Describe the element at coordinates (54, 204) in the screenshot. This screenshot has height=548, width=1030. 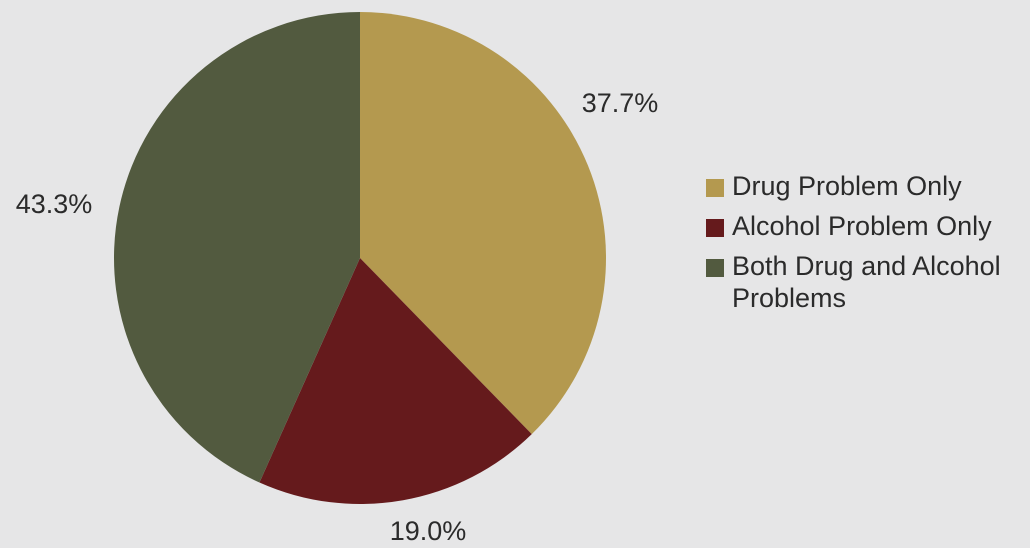
I see `data-label: 43.3%` at that location.